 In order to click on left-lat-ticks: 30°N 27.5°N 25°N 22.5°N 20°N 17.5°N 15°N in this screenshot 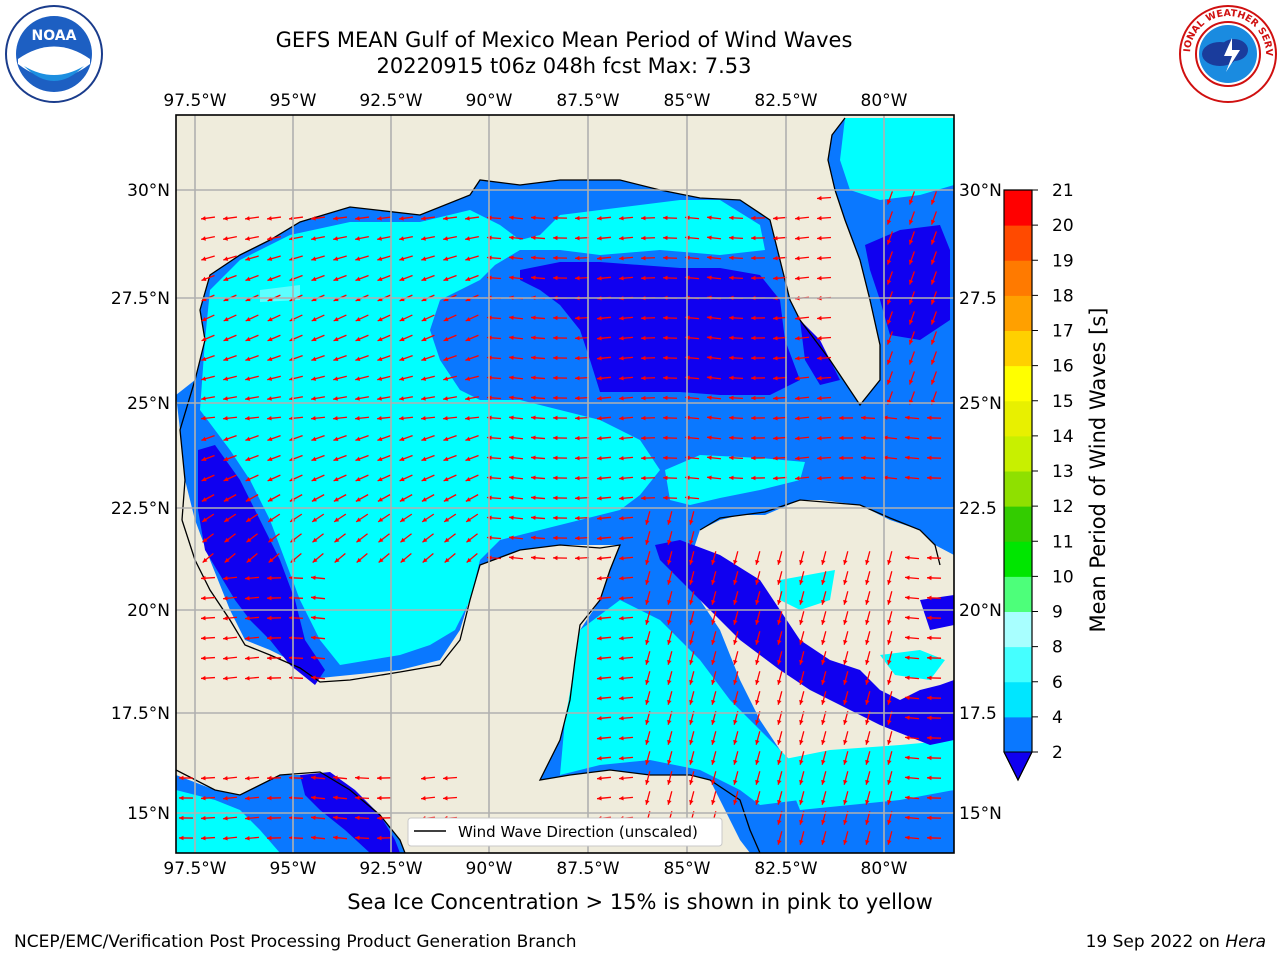, I will do `click(140, 502)`.